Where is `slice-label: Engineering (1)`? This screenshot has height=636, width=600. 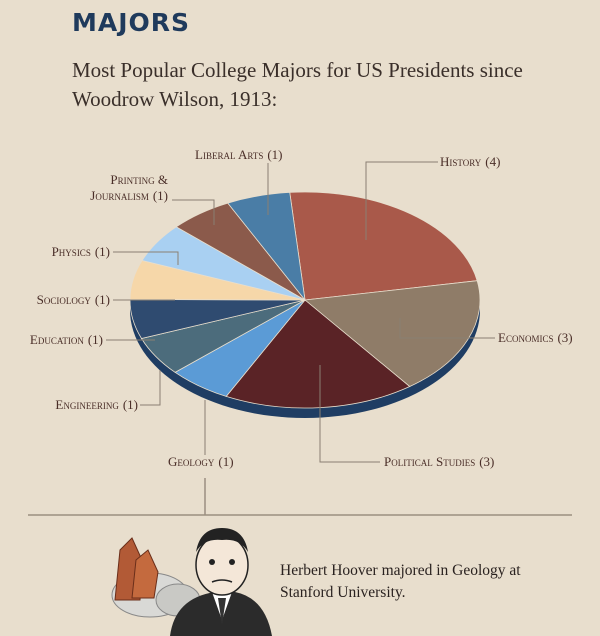
slice-label: Engineering (1) is located at coordinates (79, 405).